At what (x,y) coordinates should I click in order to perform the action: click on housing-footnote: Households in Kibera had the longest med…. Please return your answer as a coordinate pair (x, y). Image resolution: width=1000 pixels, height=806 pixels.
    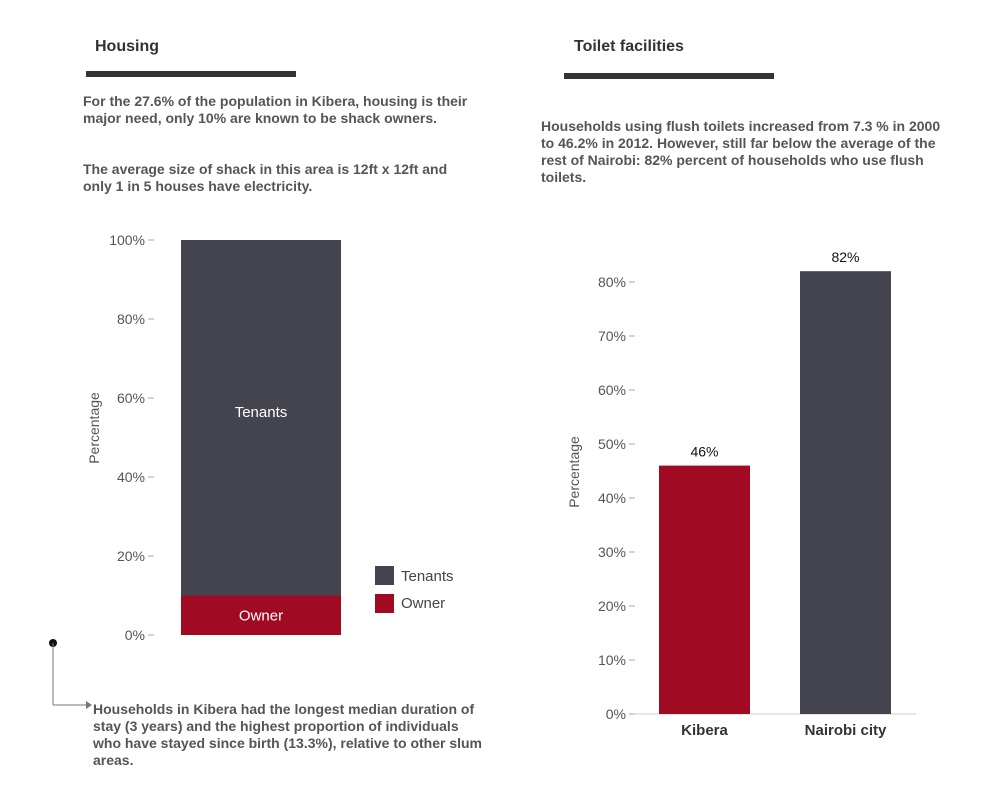
    Looking at the image, I should click on (288, 734).